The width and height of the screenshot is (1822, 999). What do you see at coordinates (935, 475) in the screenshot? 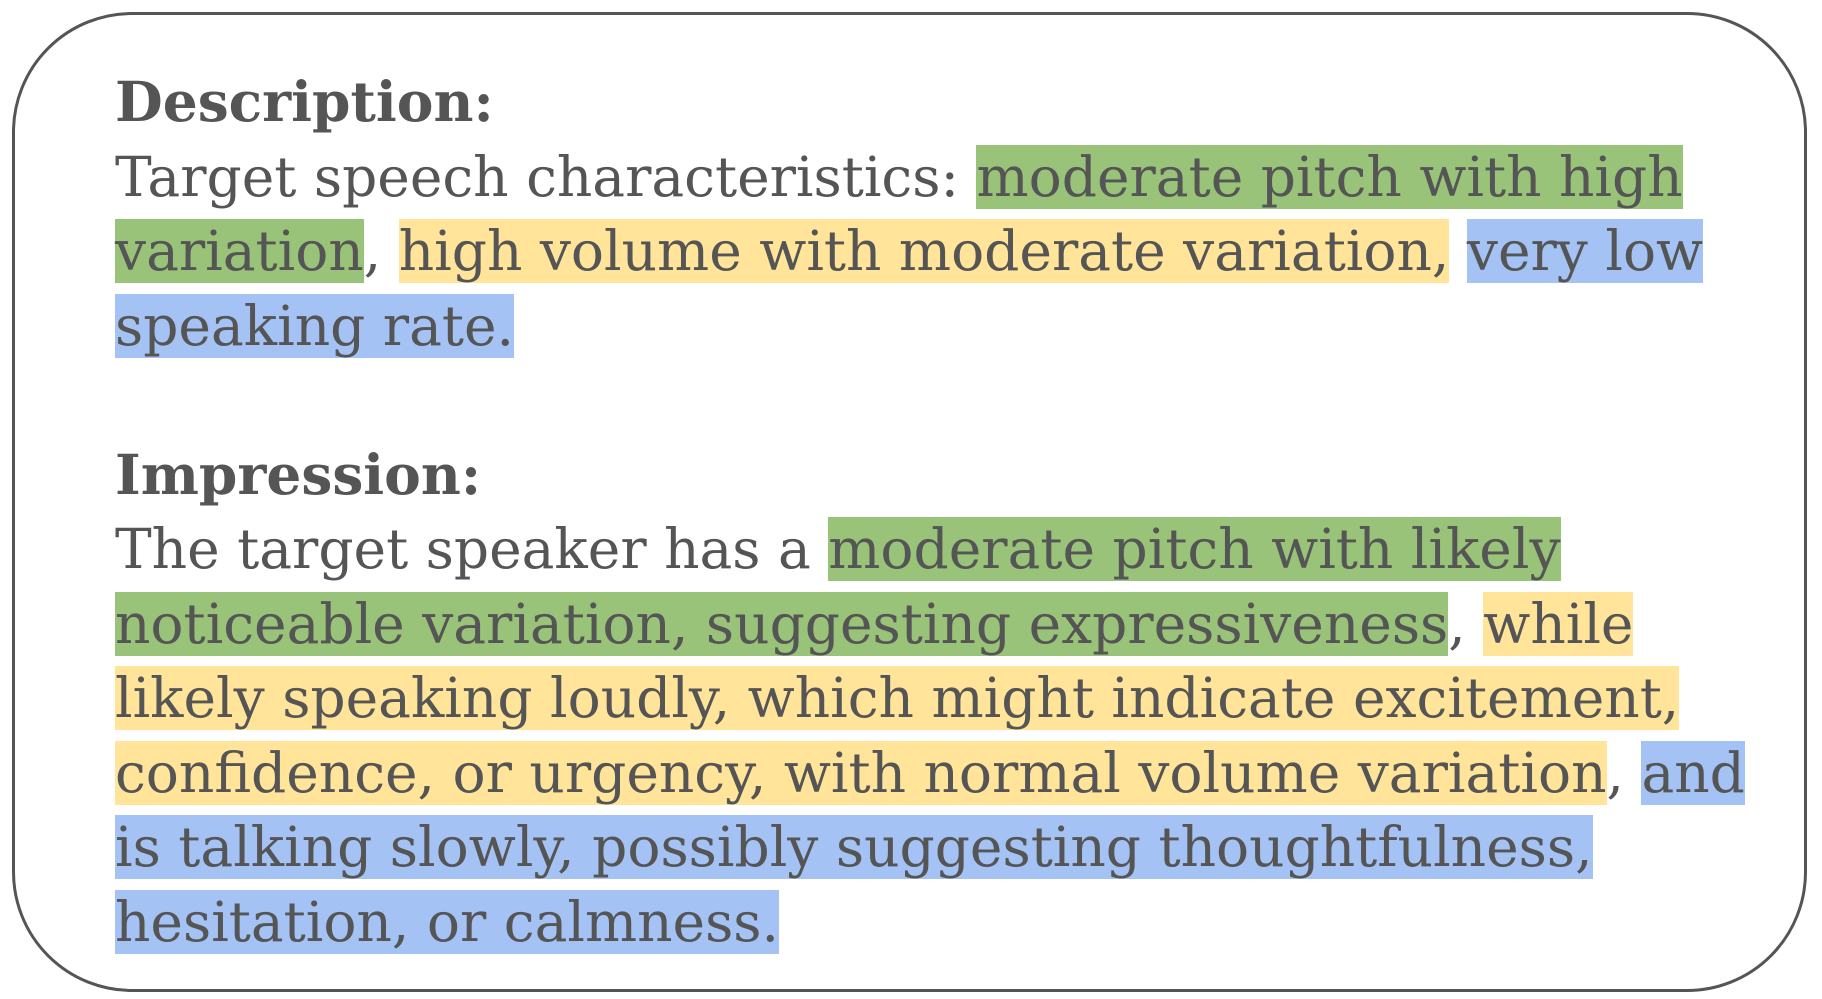
I see `impression-heading: Impression:` at bounding box center [935, 475].